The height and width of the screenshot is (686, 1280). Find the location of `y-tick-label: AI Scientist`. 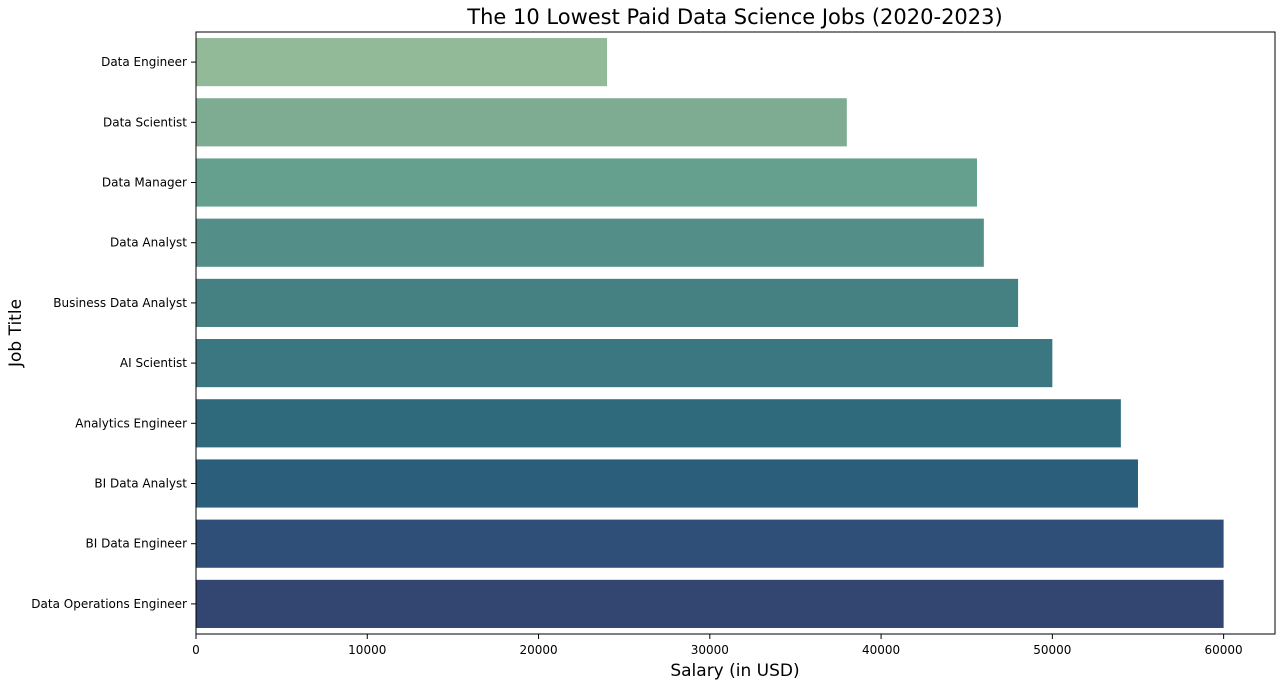

y-tick-label: AI Scientist is located at coordinates (153, 363).